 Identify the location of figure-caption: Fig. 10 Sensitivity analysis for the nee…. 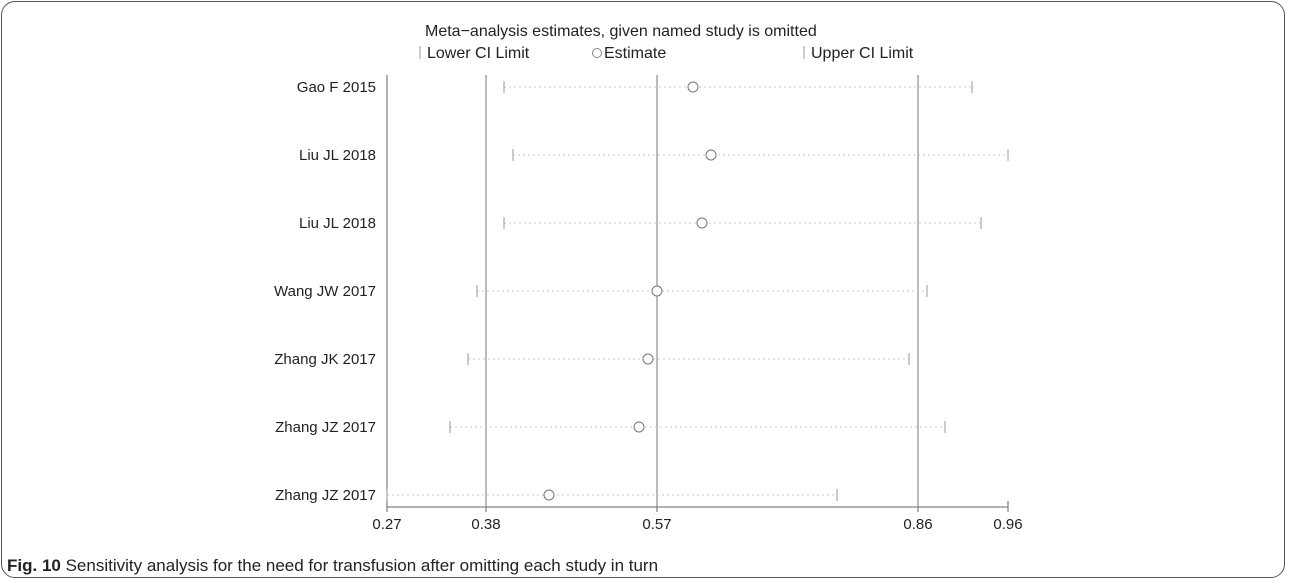
(332, 566).